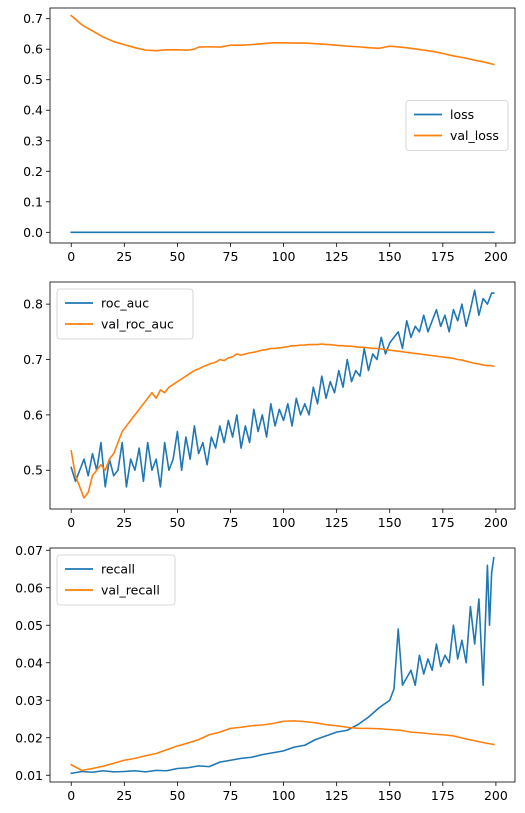 The width and height of the screenshot is (525, 813). I want to click on y-tick-label: 0.02, so click(29, 737).